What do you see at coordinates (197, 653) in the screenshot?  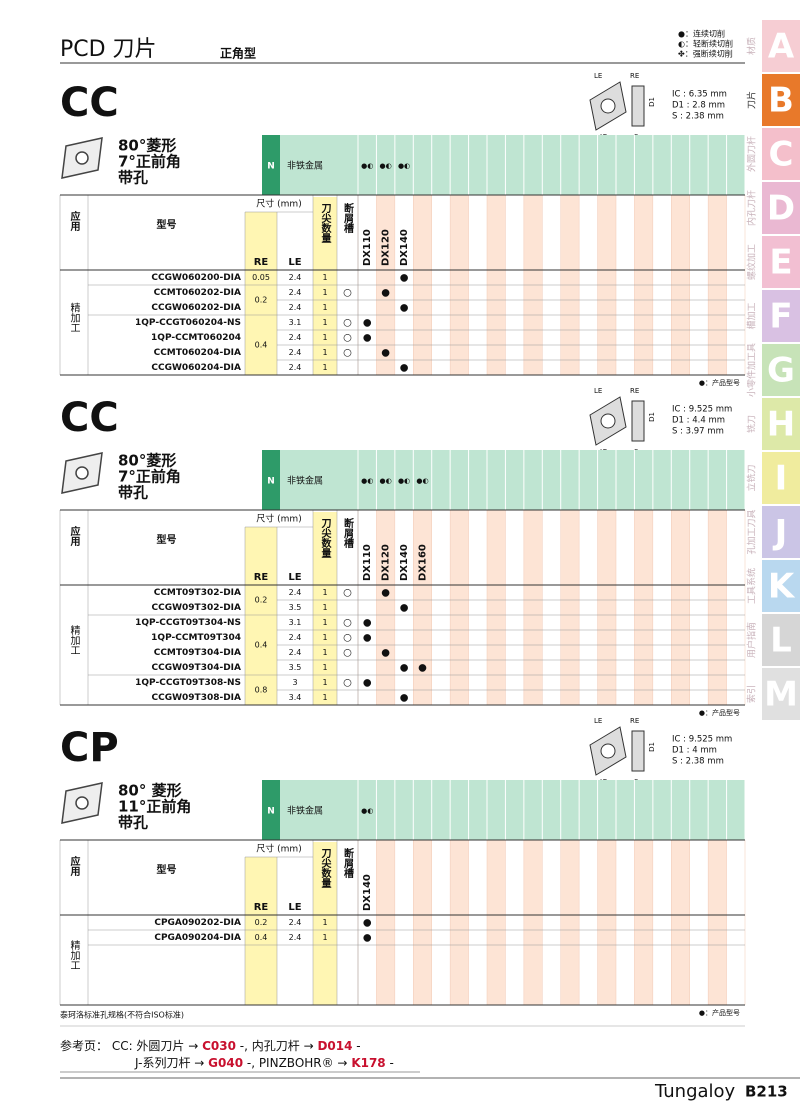 I see `model: CCMT09T304-DIA` at bounding box center [197, 653].